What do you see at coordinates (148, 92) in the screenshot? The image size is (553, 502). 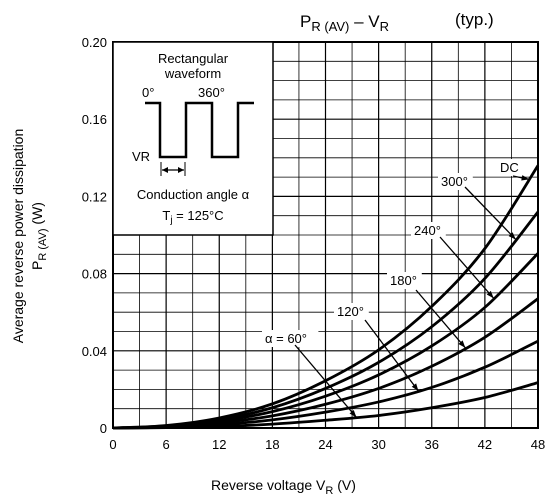 I see `inset-angle-0: 0°` at bounding box center [148, 92].